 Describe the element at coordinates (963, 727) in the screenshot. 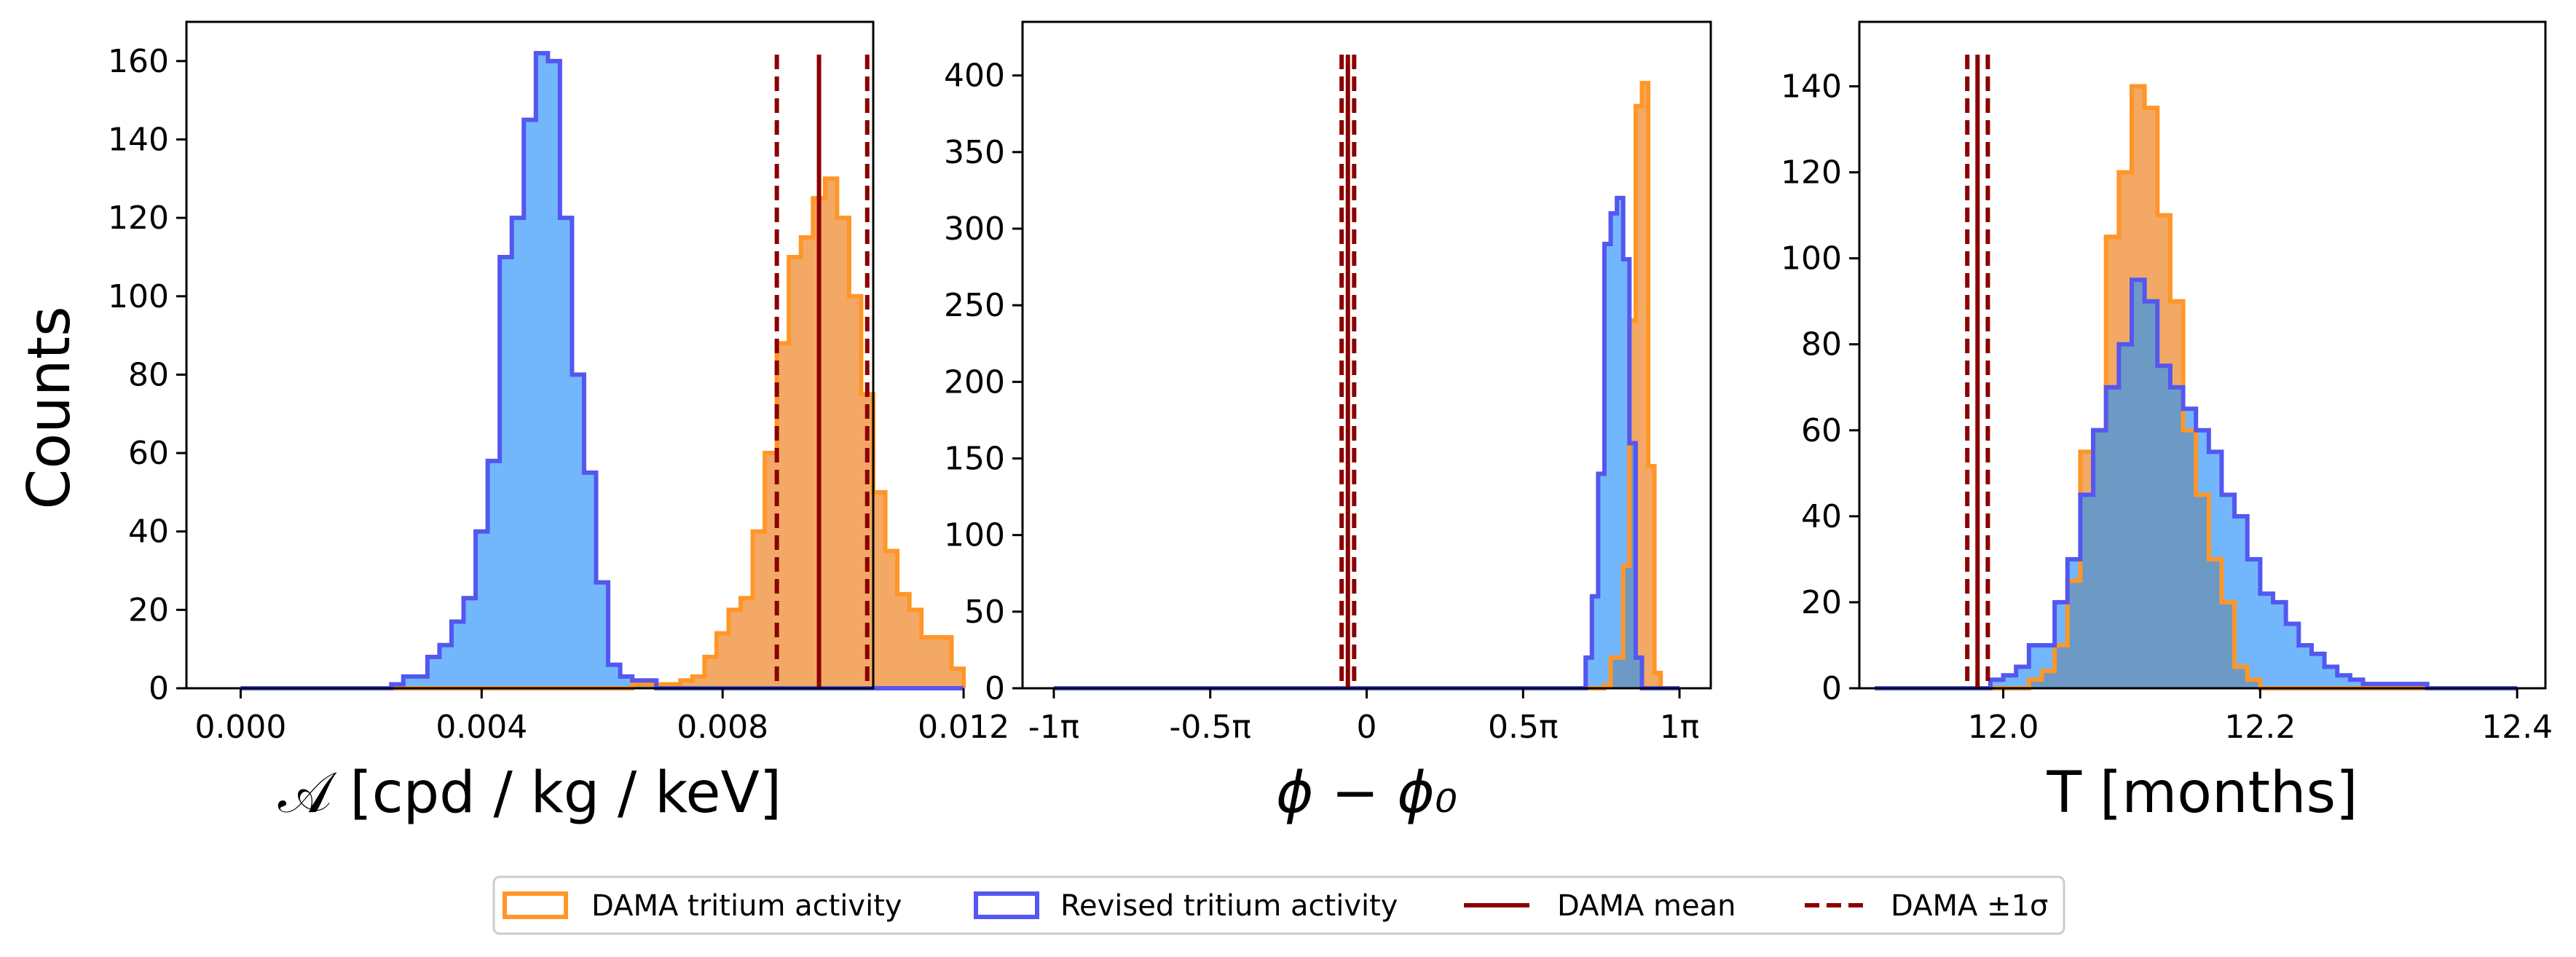

I see `x-tick-label-amplitude: 0.012` at that location.